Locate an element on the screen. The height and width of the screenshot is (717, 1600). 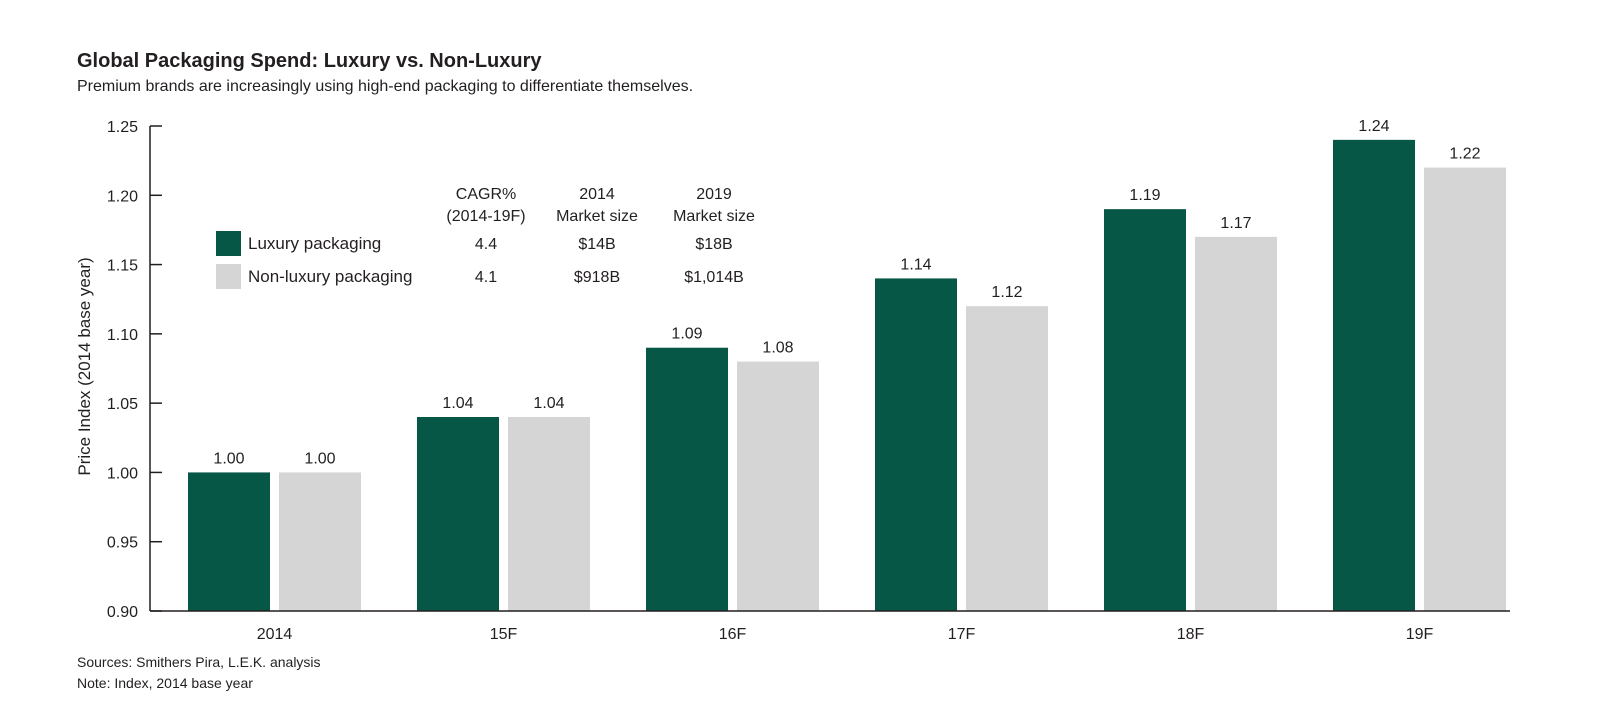
legend-header: CAGR% is located at coordinates (486, 194).